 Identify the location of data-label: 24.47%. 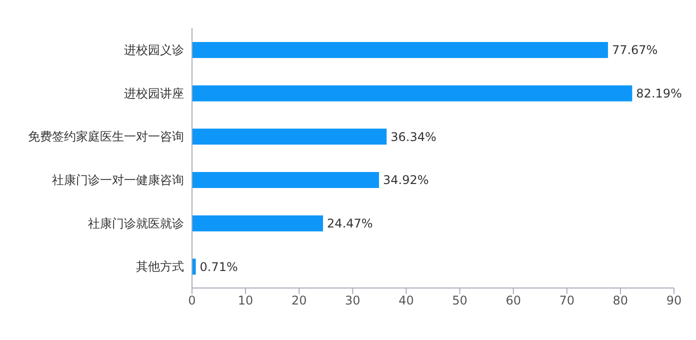
(350, 223).